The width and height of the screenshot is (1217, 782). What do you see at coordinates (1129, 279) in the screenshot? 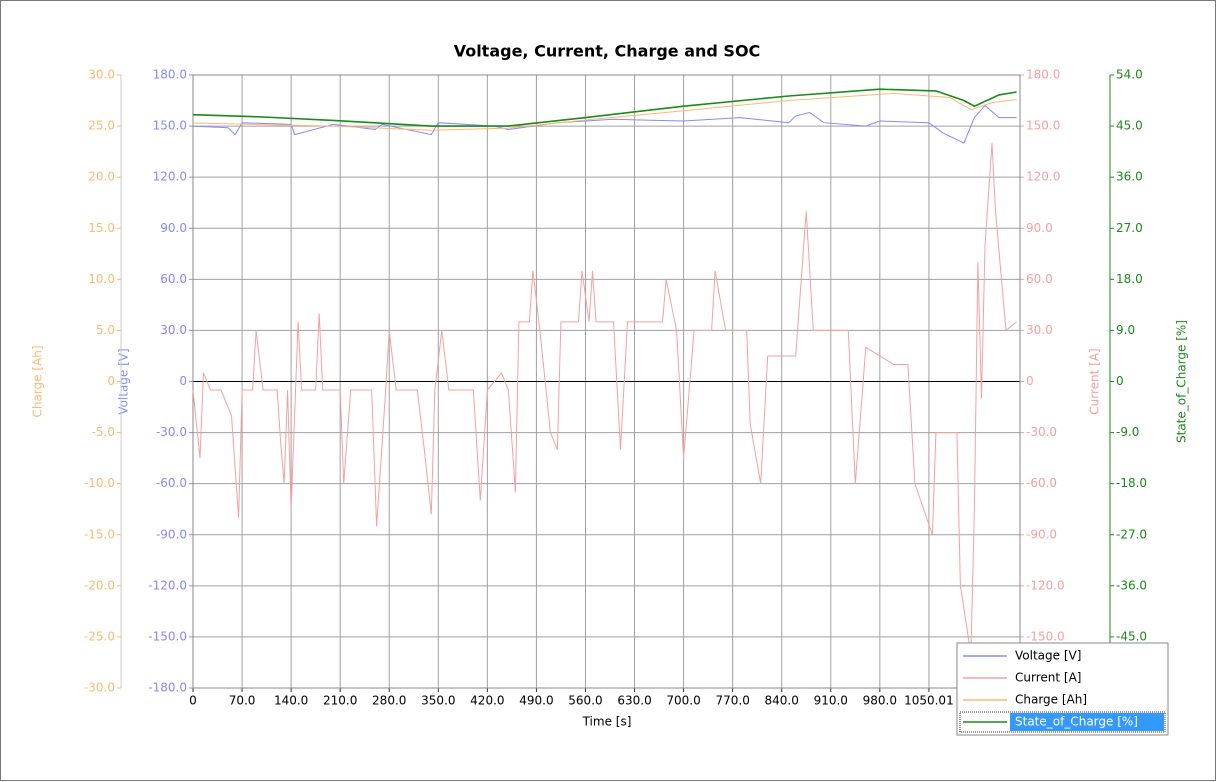
I see `y-tick-label: 18.0` at bounding box center [1129, 279].